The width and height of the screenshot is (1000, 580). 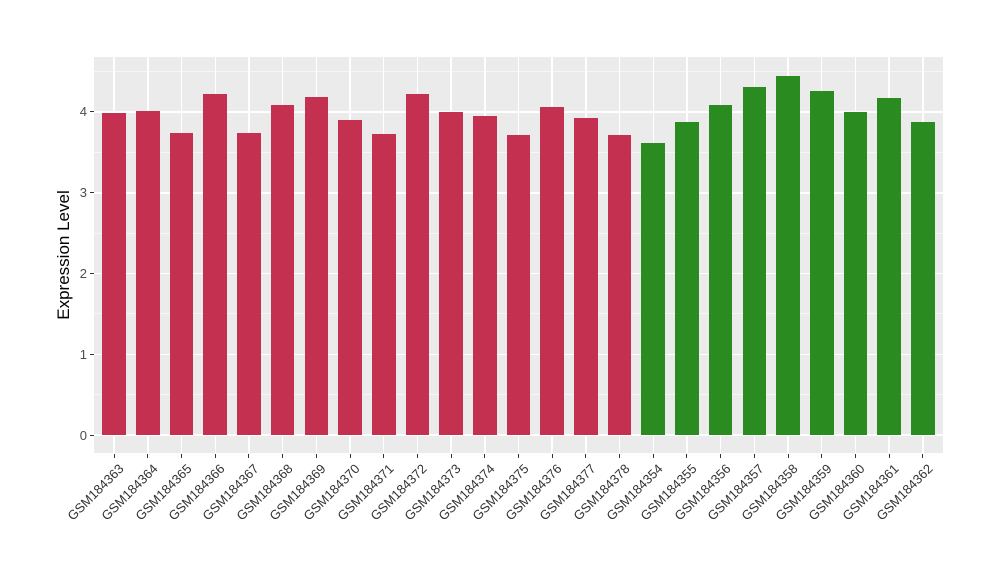 What do you see at coordinates (922, 279) in the screenshot?
I see `bar-GSM184362` at bounding box center [922, 279].